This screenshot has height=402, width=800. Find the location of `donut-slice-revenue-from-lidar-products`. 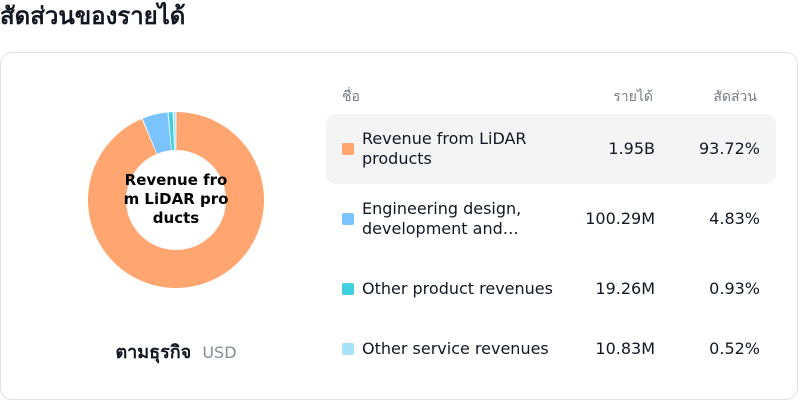

donut-slice-revenue-from-lidar-products is located at coordinates (176, 200).